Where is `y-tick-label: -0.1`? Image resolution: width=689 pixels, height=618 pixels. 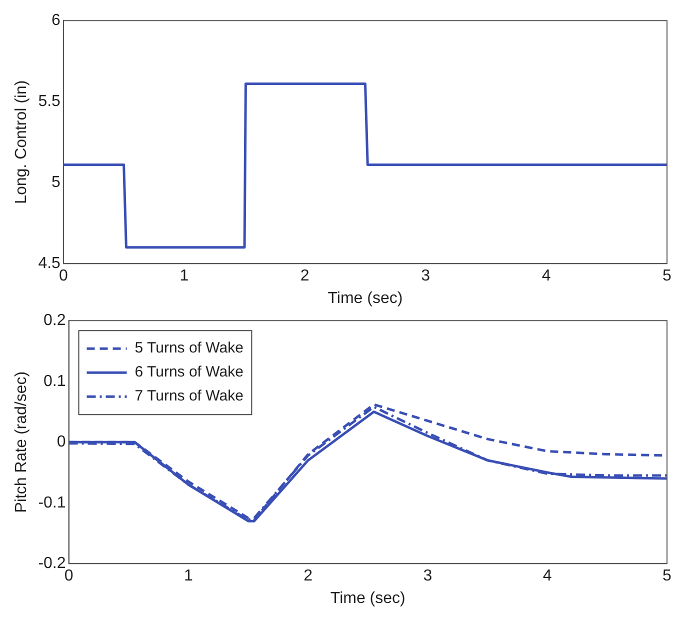
y-tick-label: -0.1 is located at coordinates (52, 503).